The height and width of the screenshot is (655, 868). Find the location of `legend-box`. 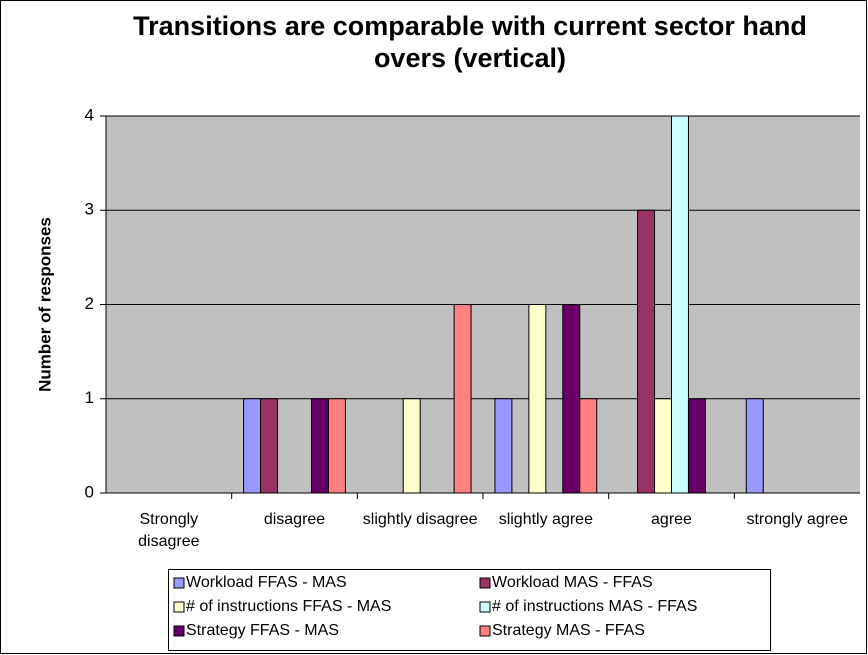

legend-box is located at coordinates (469, 610).